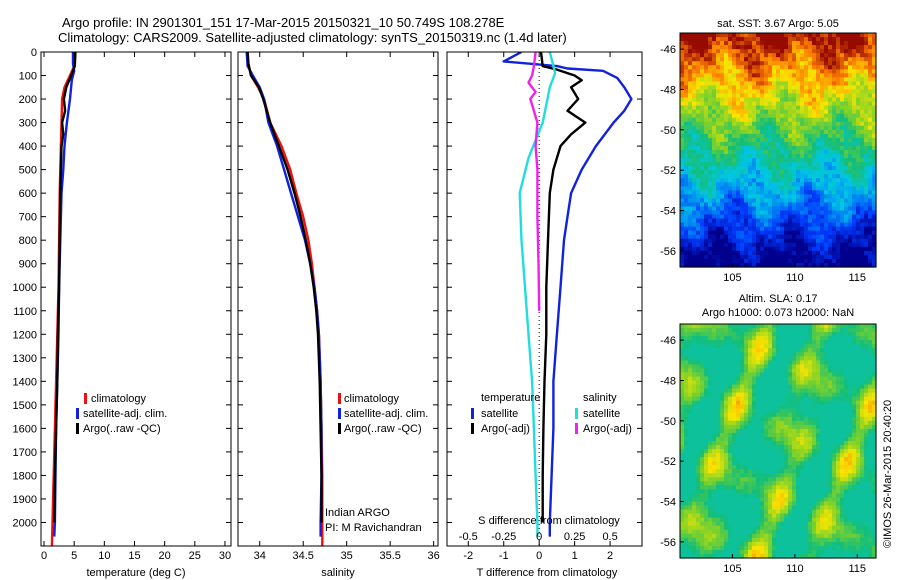 Image resolution: width=900 pixels, height=580 pixels. I want to click on difference-x-tick-label: 2, so click(610, 556).